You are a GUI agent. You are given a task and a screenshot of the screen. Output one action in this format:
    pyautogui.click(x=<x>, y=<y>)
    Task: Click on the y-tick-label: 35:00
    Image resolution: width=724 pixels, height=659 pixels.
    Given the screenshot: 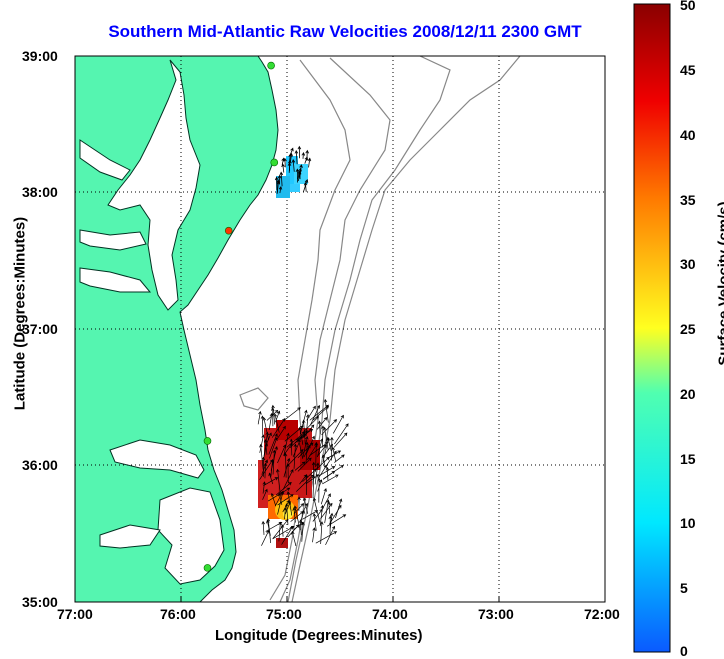 What is the action you would take?
    pyautogui.click(x=40, y=602)
    